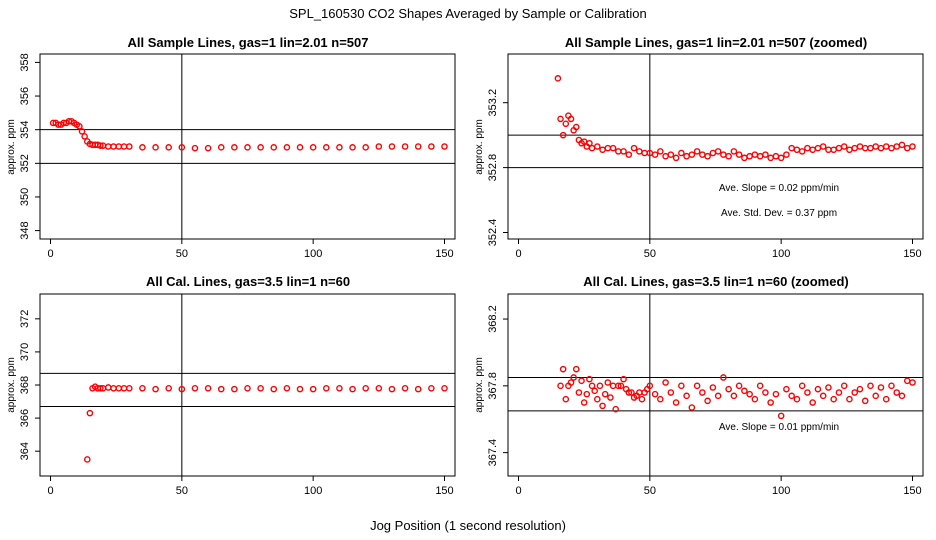 This screenshot has width=936, height=540. I want to click on y-axis-label: approx. ppm, so click(11, 147).